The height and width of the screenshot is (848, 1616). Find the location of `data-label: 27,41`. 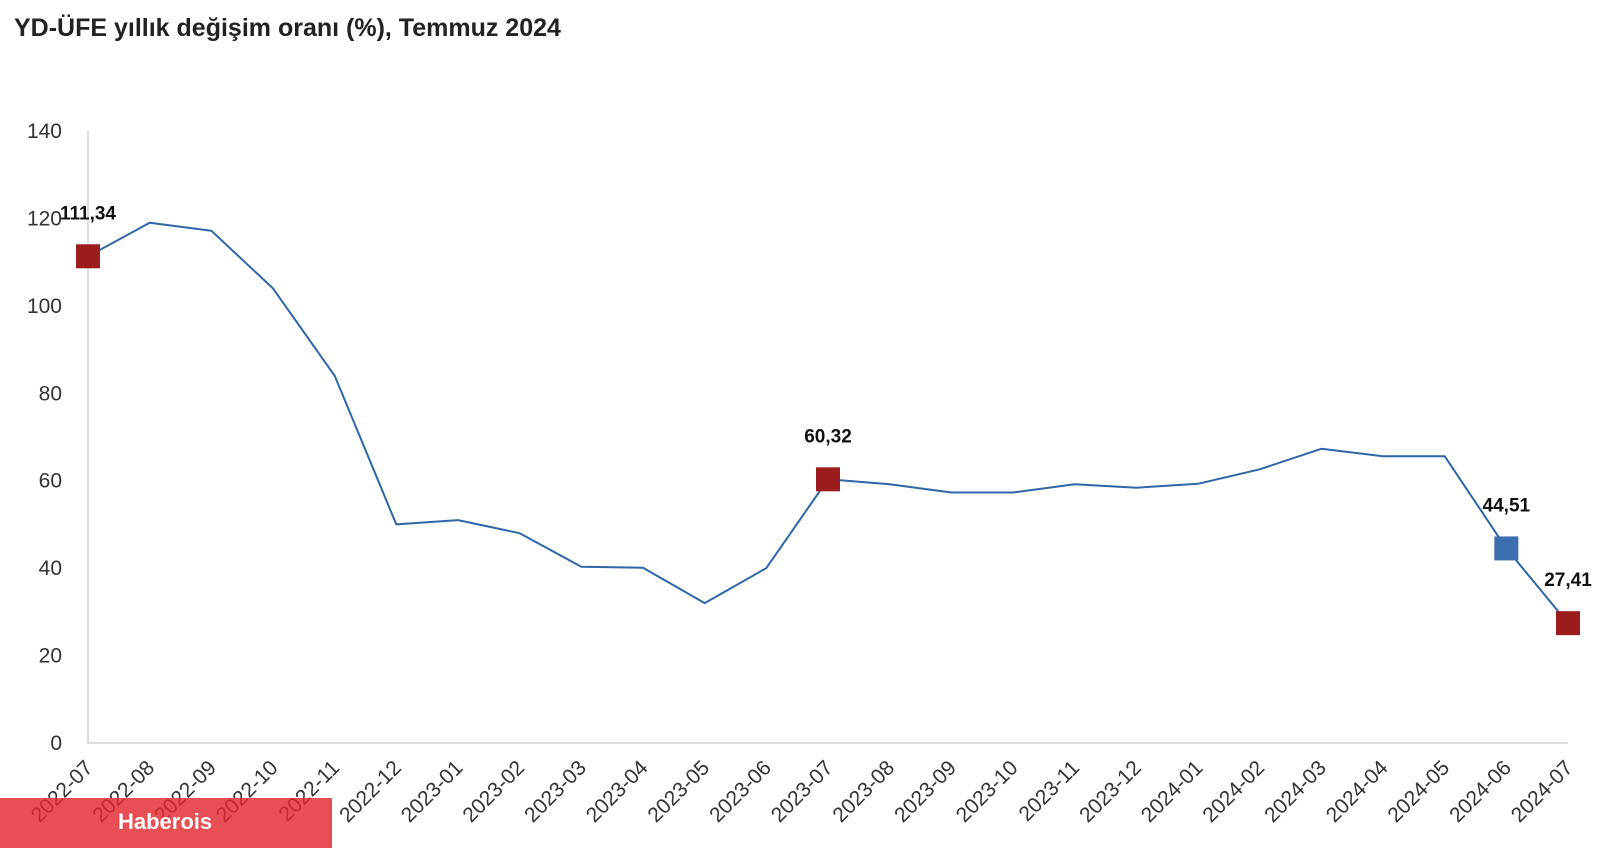

data-label: 27,41 is located at coordinates (1568, 580).